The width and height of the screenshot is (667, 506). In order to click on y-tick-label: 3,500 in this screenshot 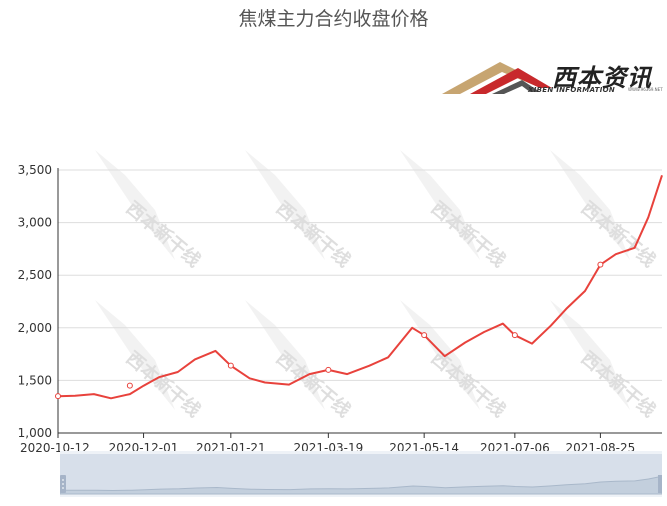, I will do `click(35, 170)`.